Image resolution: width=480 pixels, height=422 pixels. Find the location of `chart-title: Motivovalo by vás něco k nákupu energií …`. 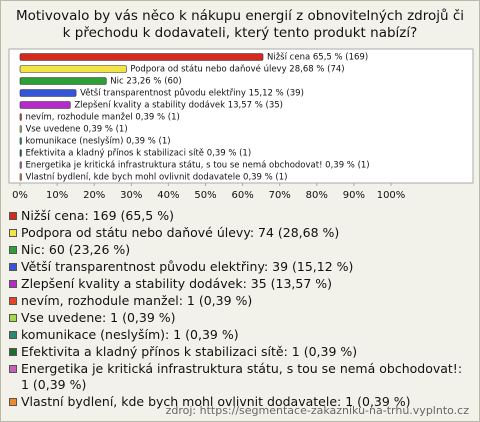

chart-title: Motivovalo by vás něco k nákupu energií … is located at coordinates (240, 24).